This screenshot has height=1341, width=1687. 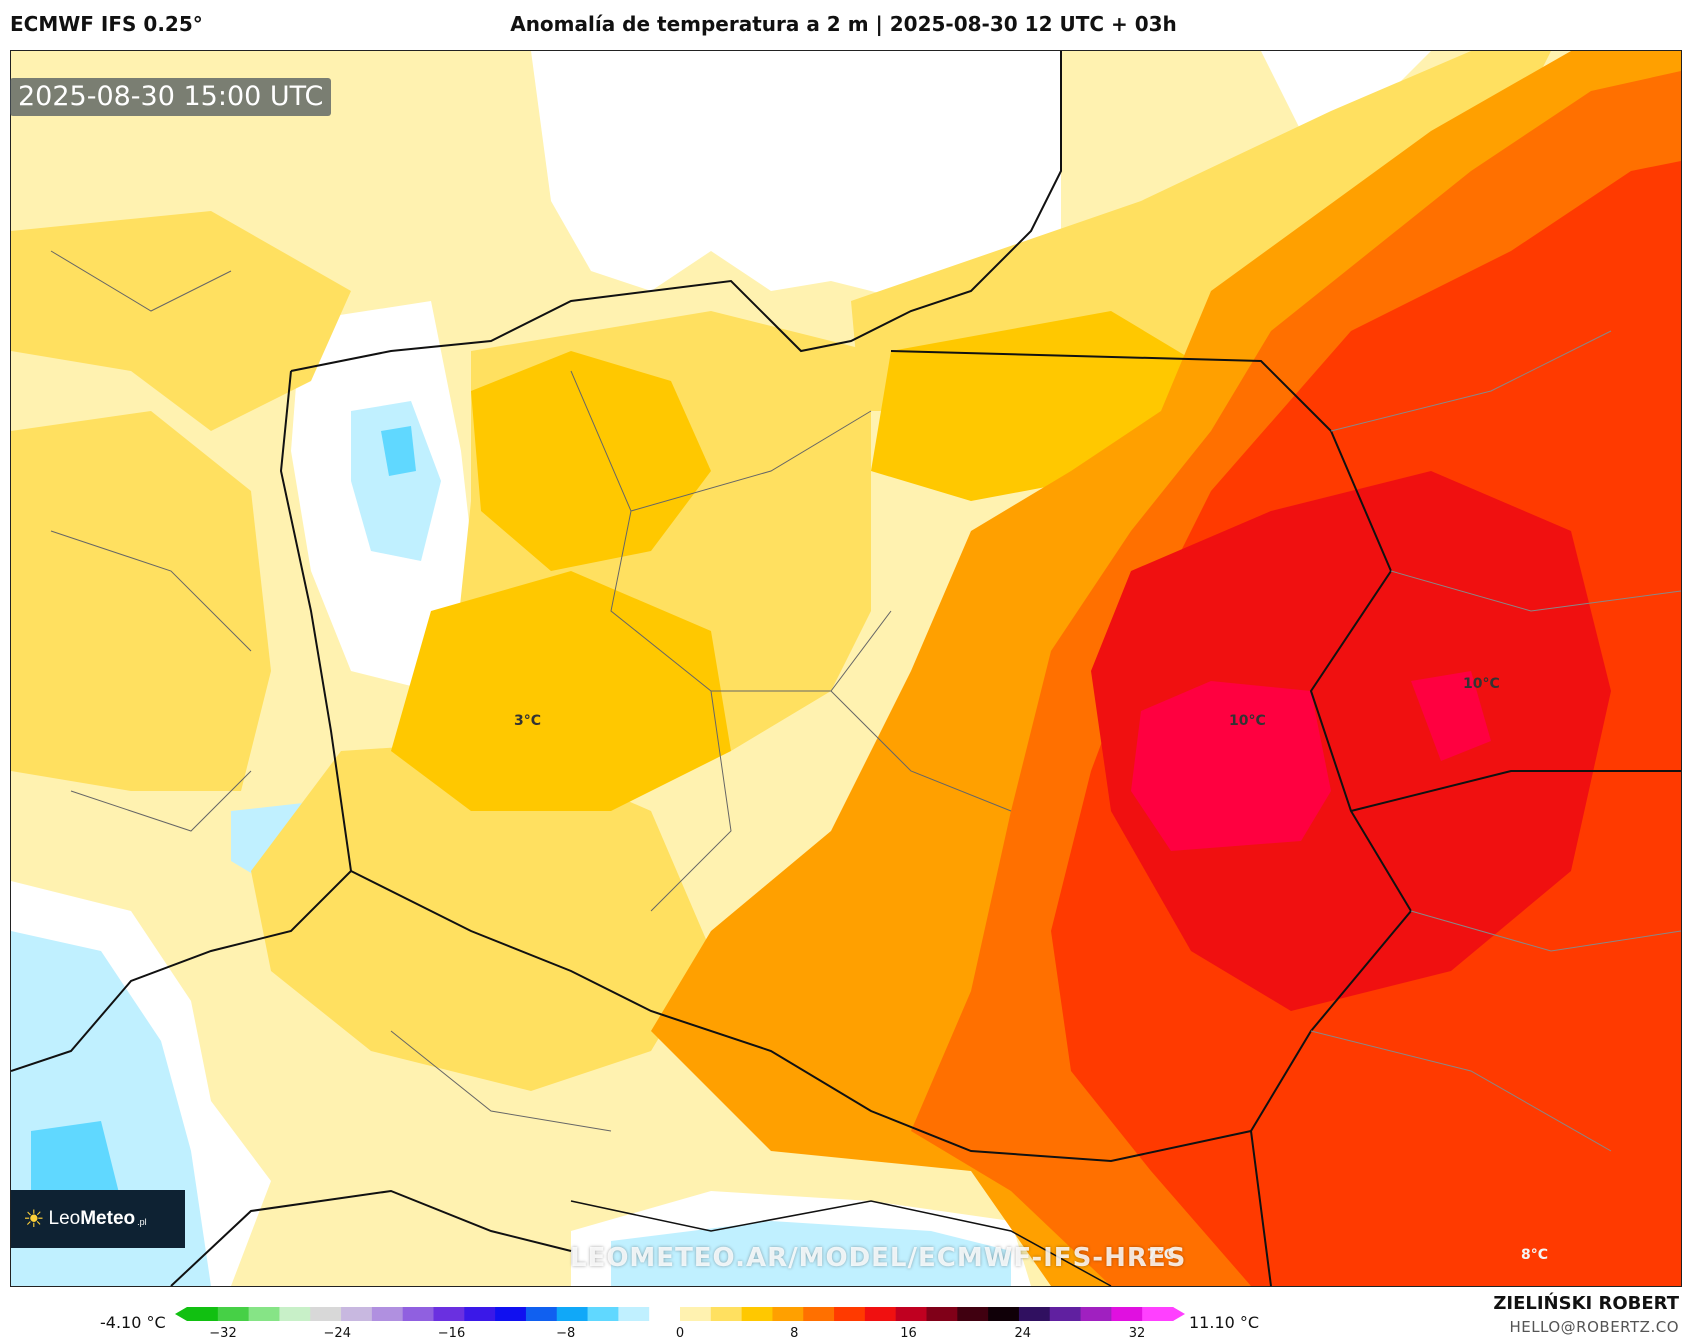 What do you see at coordinates (133, 1322) in the screenshot?
I see `legend-min-value: -4.10 °C` at bounding box center [133, 1322].